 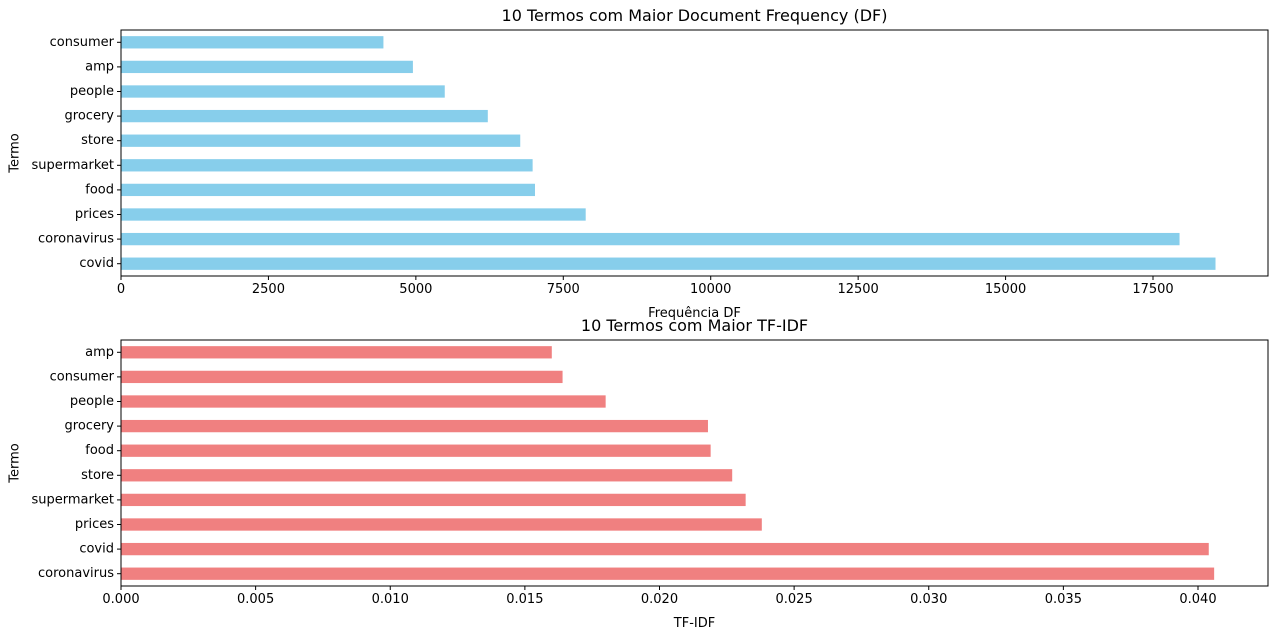 I want to click on xtick-label: 5000, so click(x=415, y=289).